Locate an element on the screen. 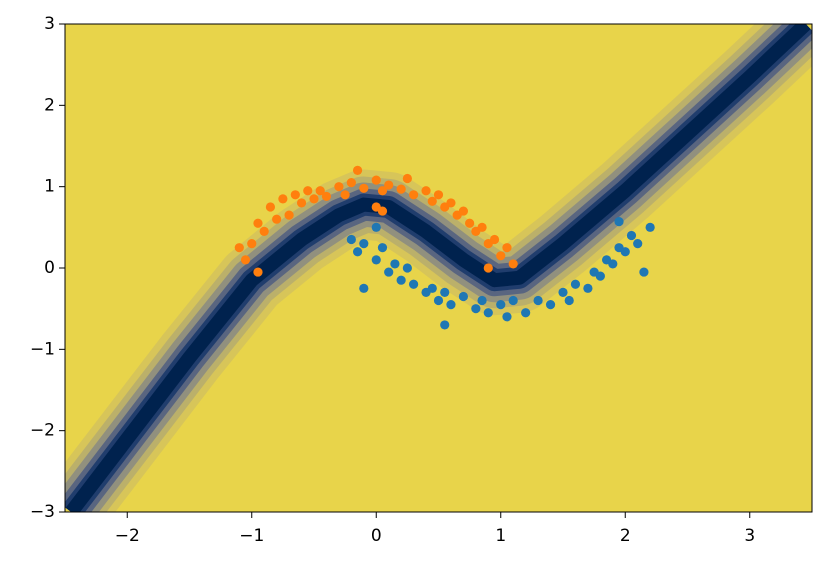 Image resolution: width=830 pixels, height=569 pixels. y-tick-label: 3 is located at coordinates (49, 24).